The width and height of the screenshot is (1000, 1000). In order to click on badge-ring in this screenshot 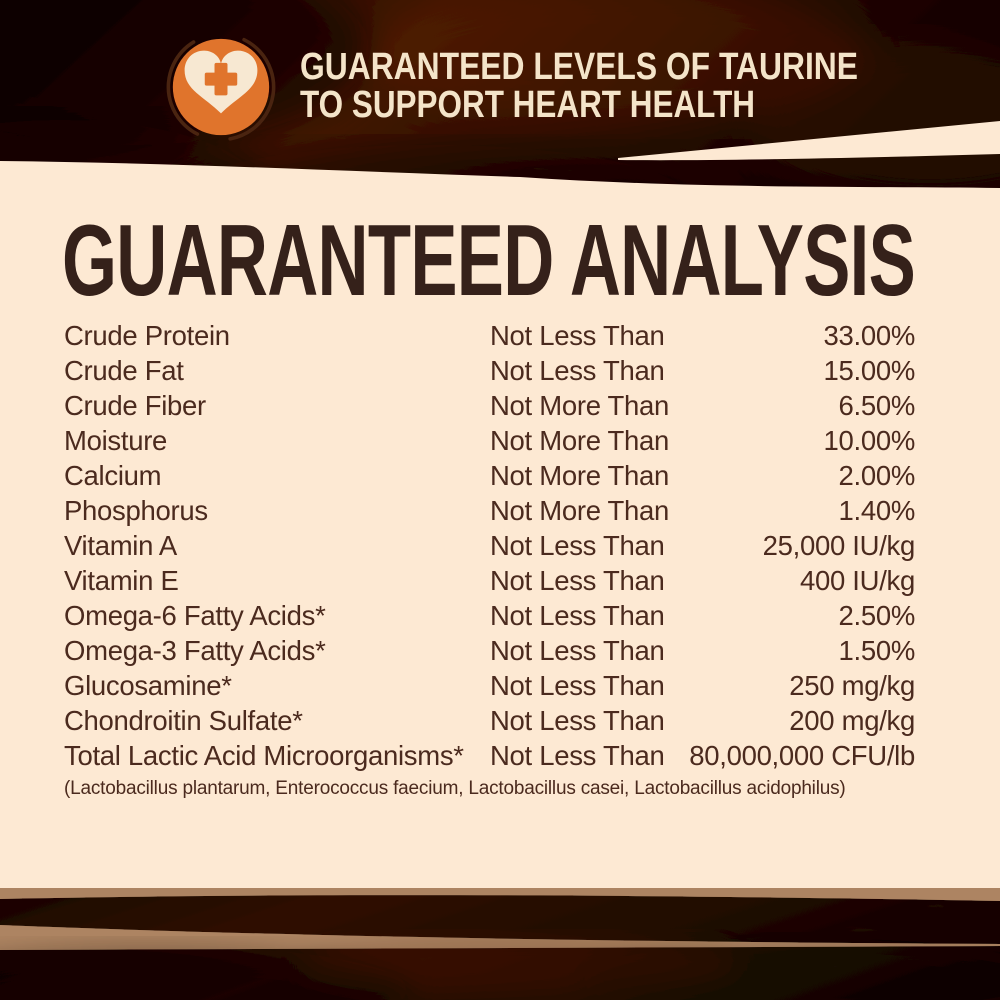, I will do `click(221, 87)`.